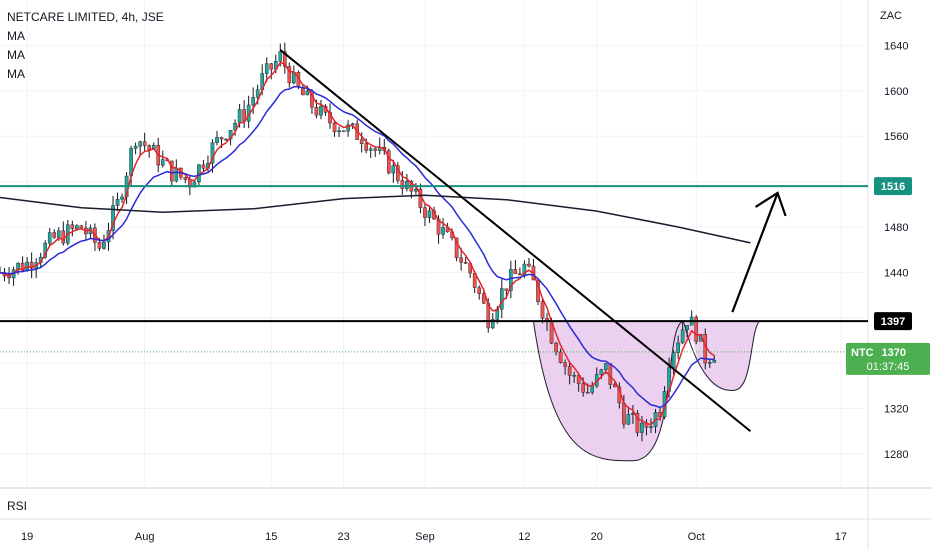 Image resolution: width=932 pixels, height=550 pixels. Describe the element at coordinates (893, 186) in the screenshot. I see `target-price-box` at that location.